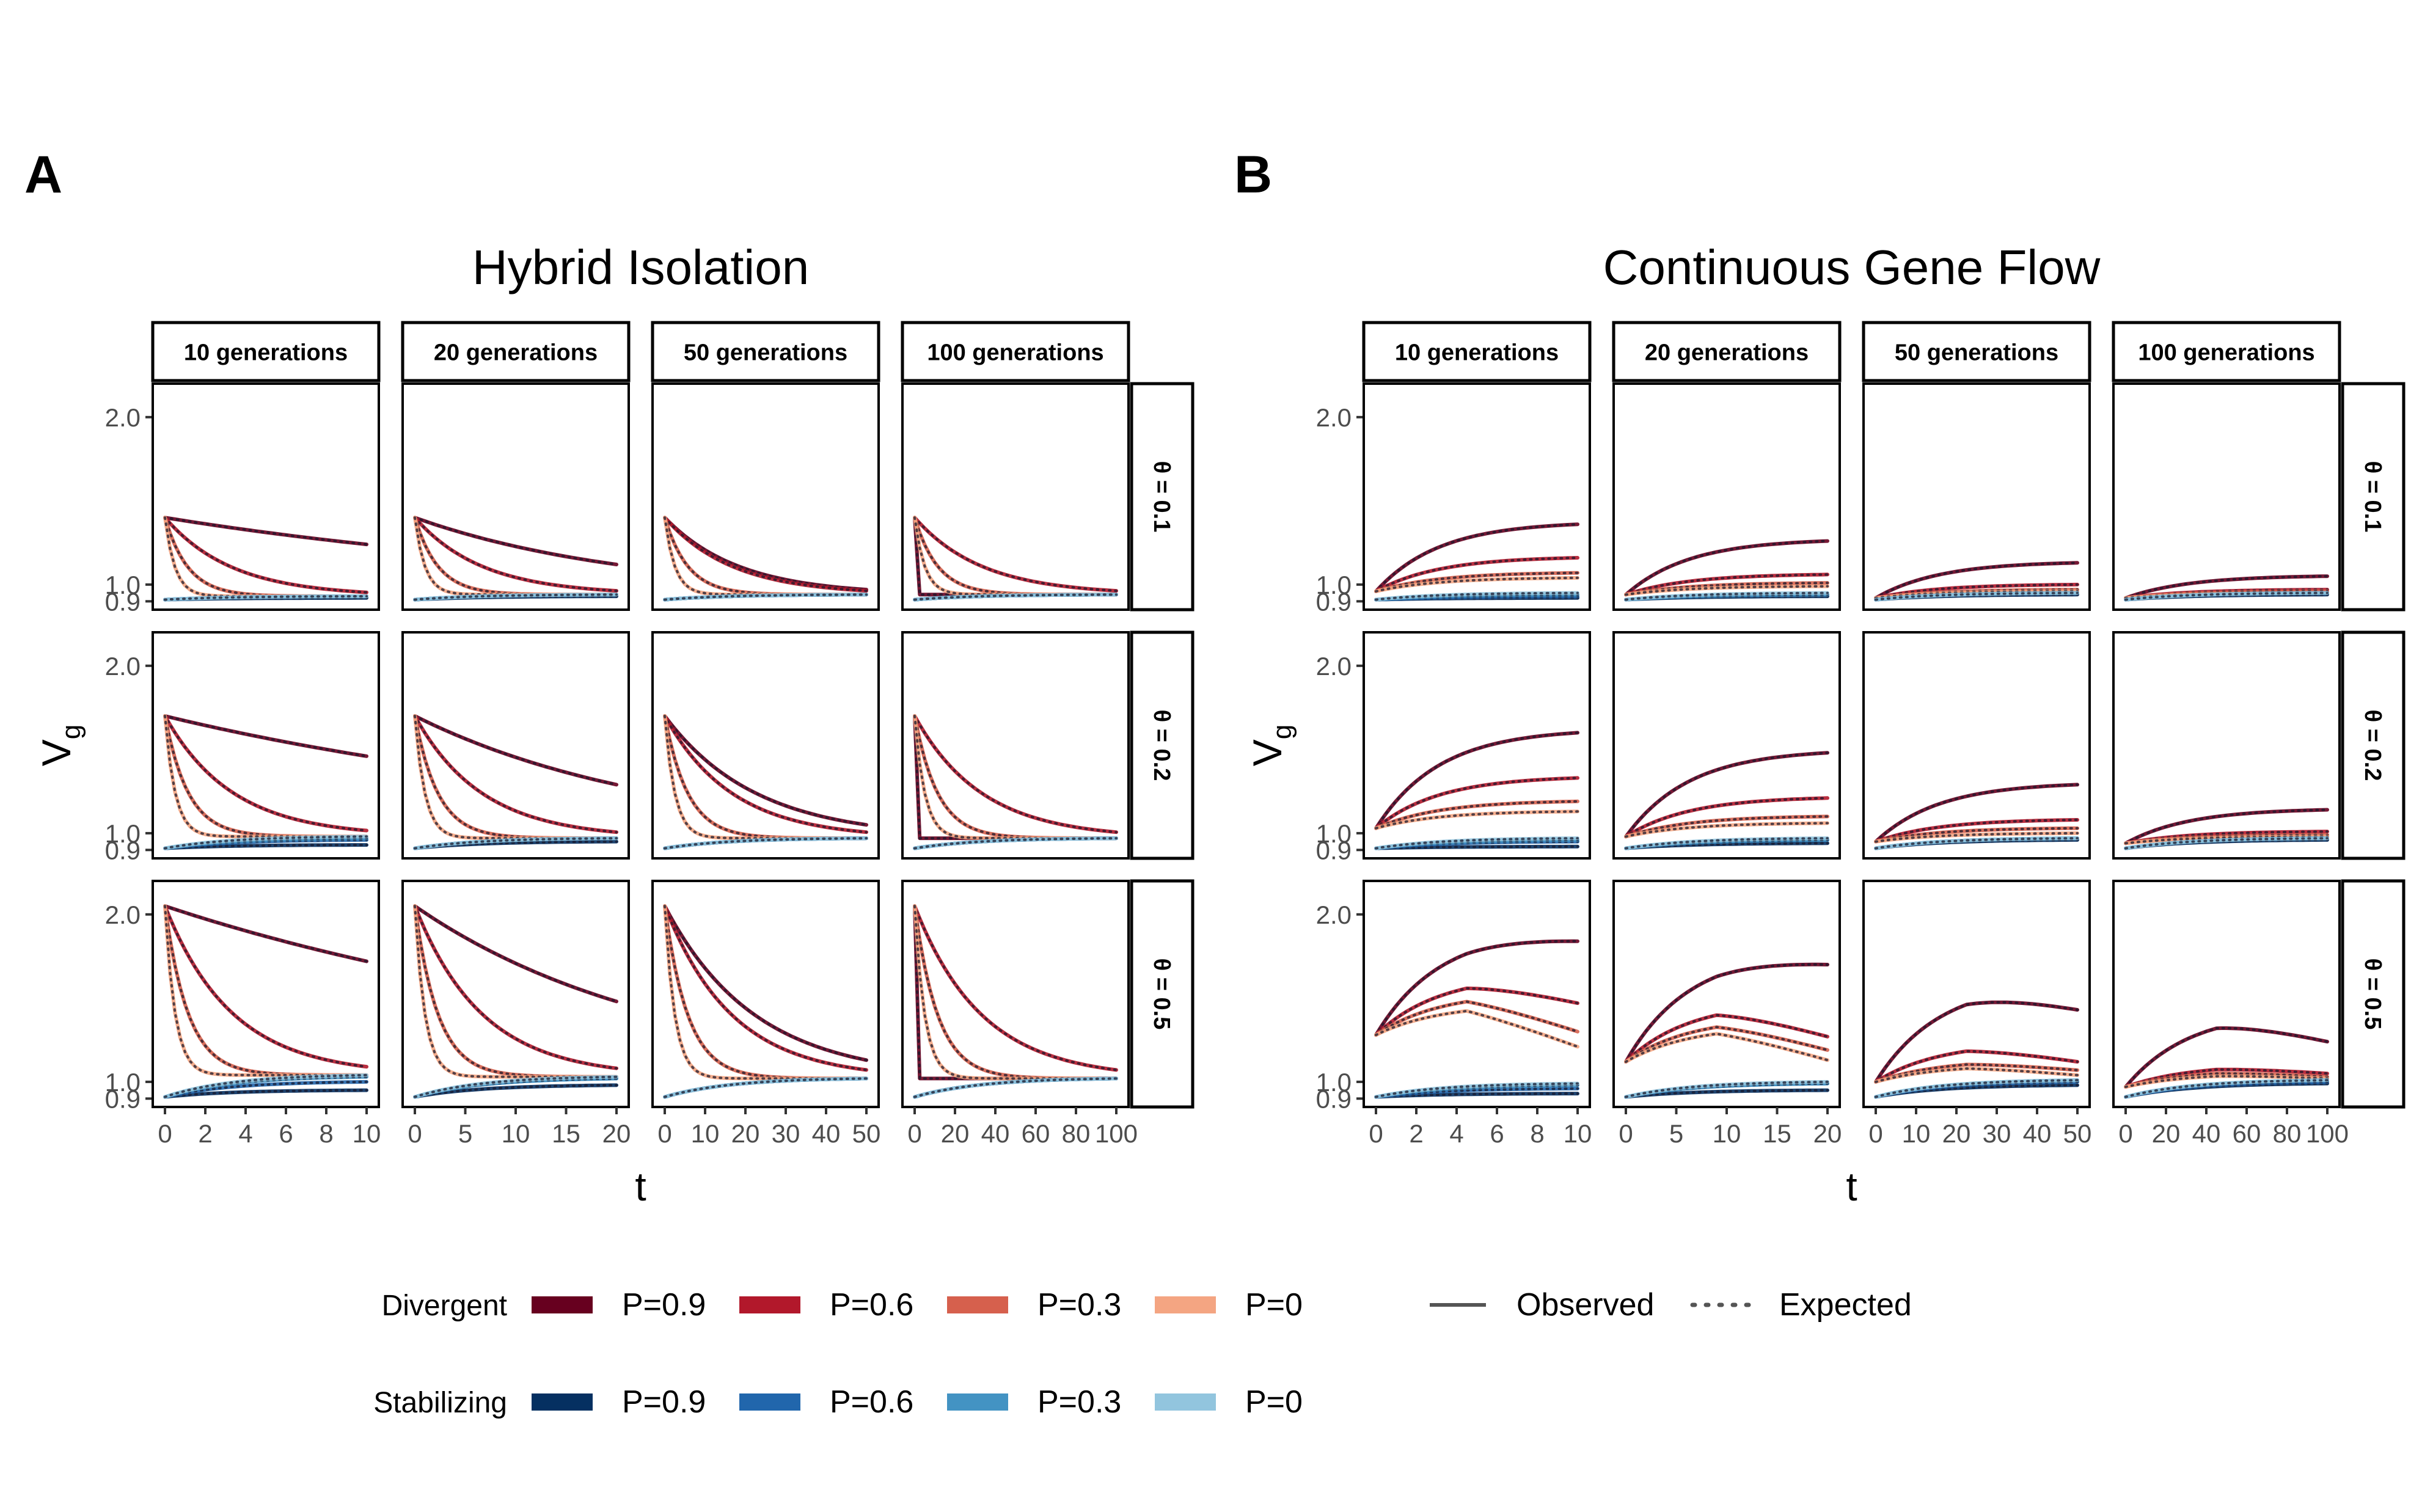  What do you see at coordinates (2372, 746) in the screenshot?
I see `facet-strip-row-label: θ = 0.2` at bounding box center [2372, 746].